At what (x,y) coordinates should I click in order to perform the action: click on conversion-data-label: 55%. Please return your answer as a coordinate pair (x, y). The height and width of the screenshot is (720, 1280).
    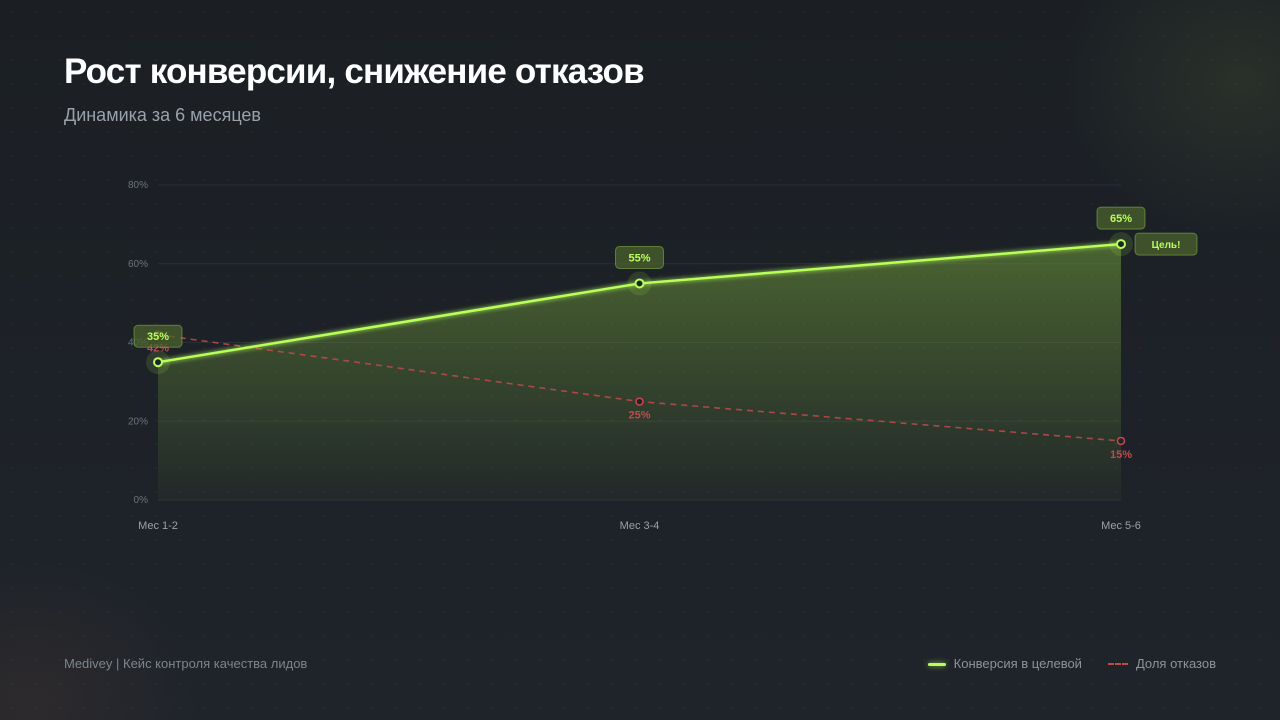
    Looking at the image, I should click on (639, 258).